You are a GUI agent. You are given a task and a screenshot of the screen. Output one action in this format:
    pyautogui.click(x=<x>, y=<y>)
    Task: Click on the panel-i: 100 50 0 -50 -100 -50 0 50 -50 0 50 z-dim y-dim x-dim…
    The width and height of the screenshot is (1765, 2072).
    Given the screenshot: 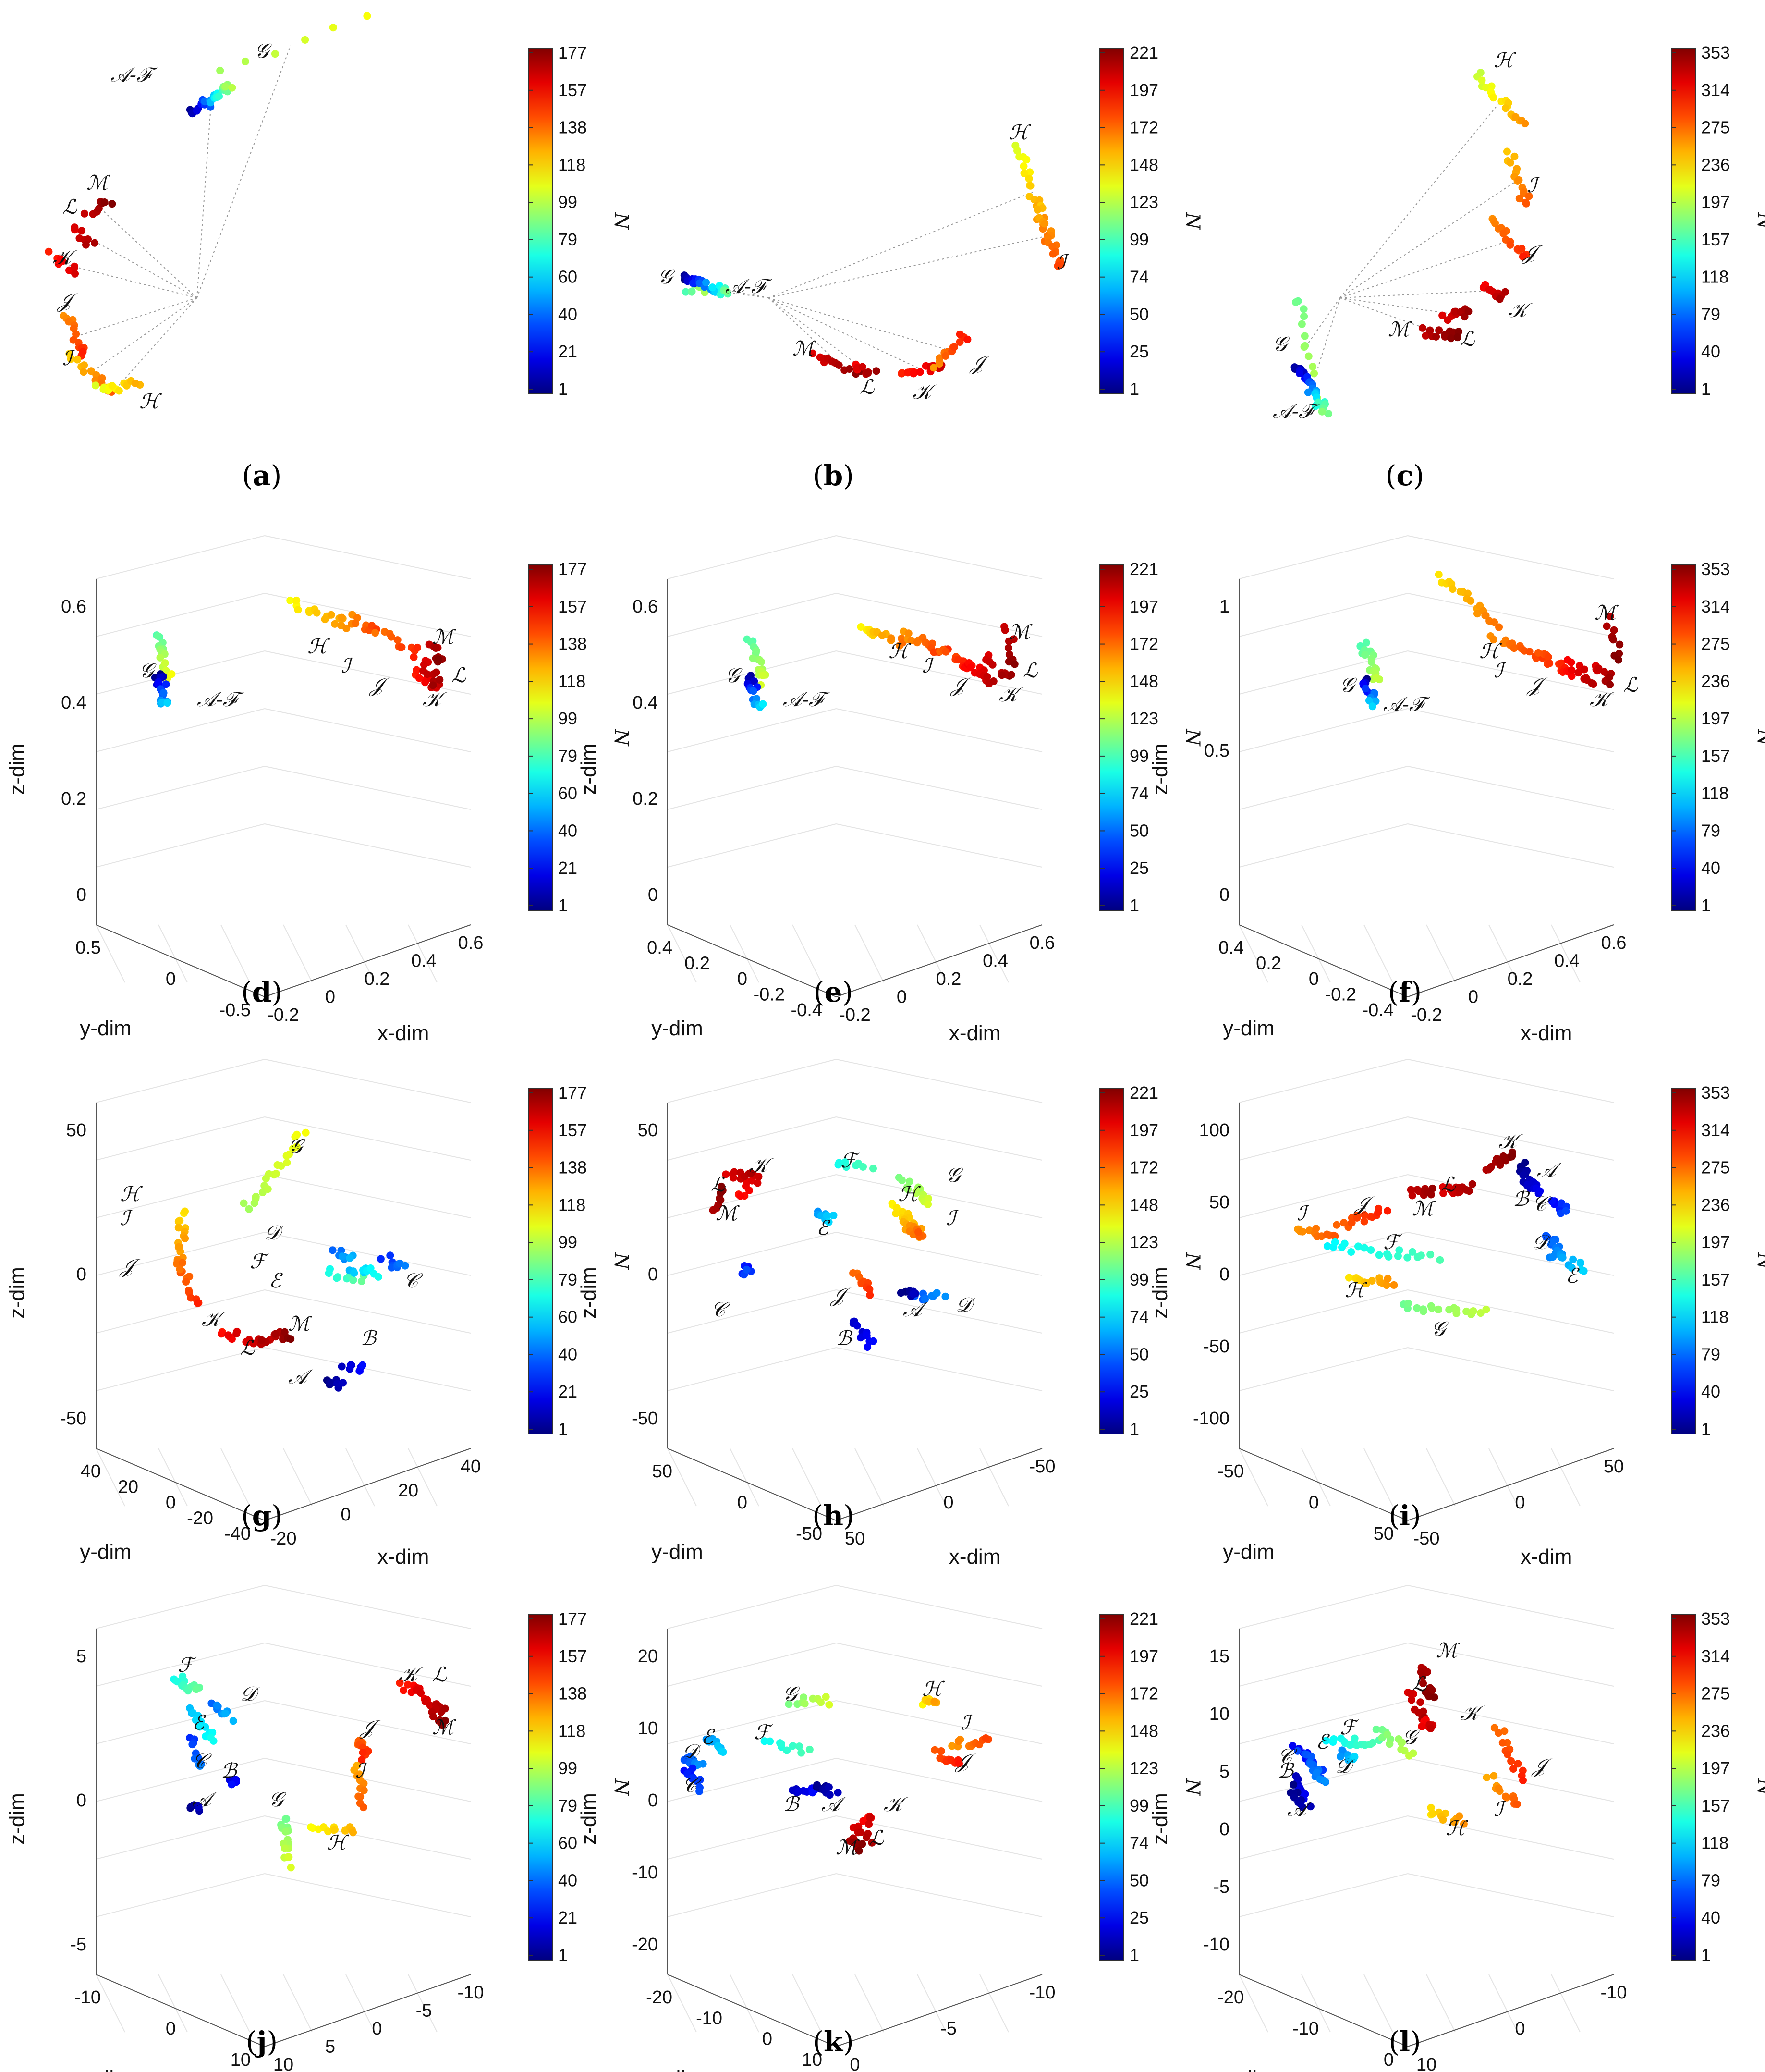 What is the action you would take?
    pyautogui.click(x=1456, y=1314)
    